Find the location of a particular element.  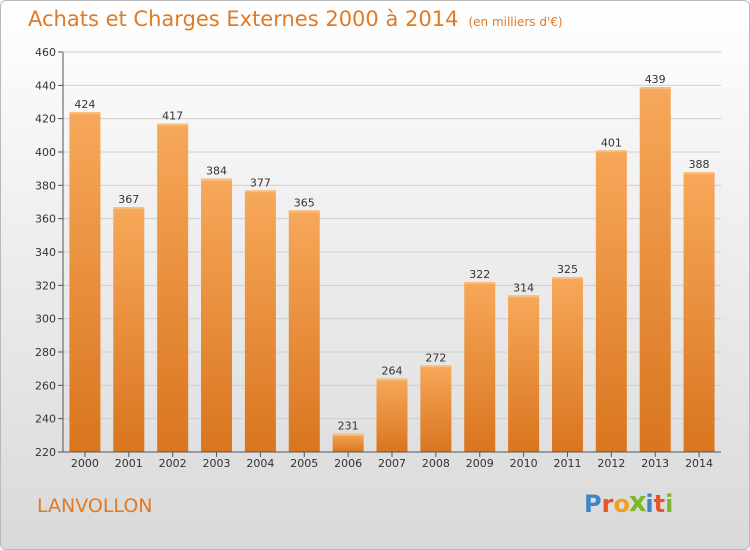

chart-subtitle: (en milliers d'€) is located at coordinates (515, 22).